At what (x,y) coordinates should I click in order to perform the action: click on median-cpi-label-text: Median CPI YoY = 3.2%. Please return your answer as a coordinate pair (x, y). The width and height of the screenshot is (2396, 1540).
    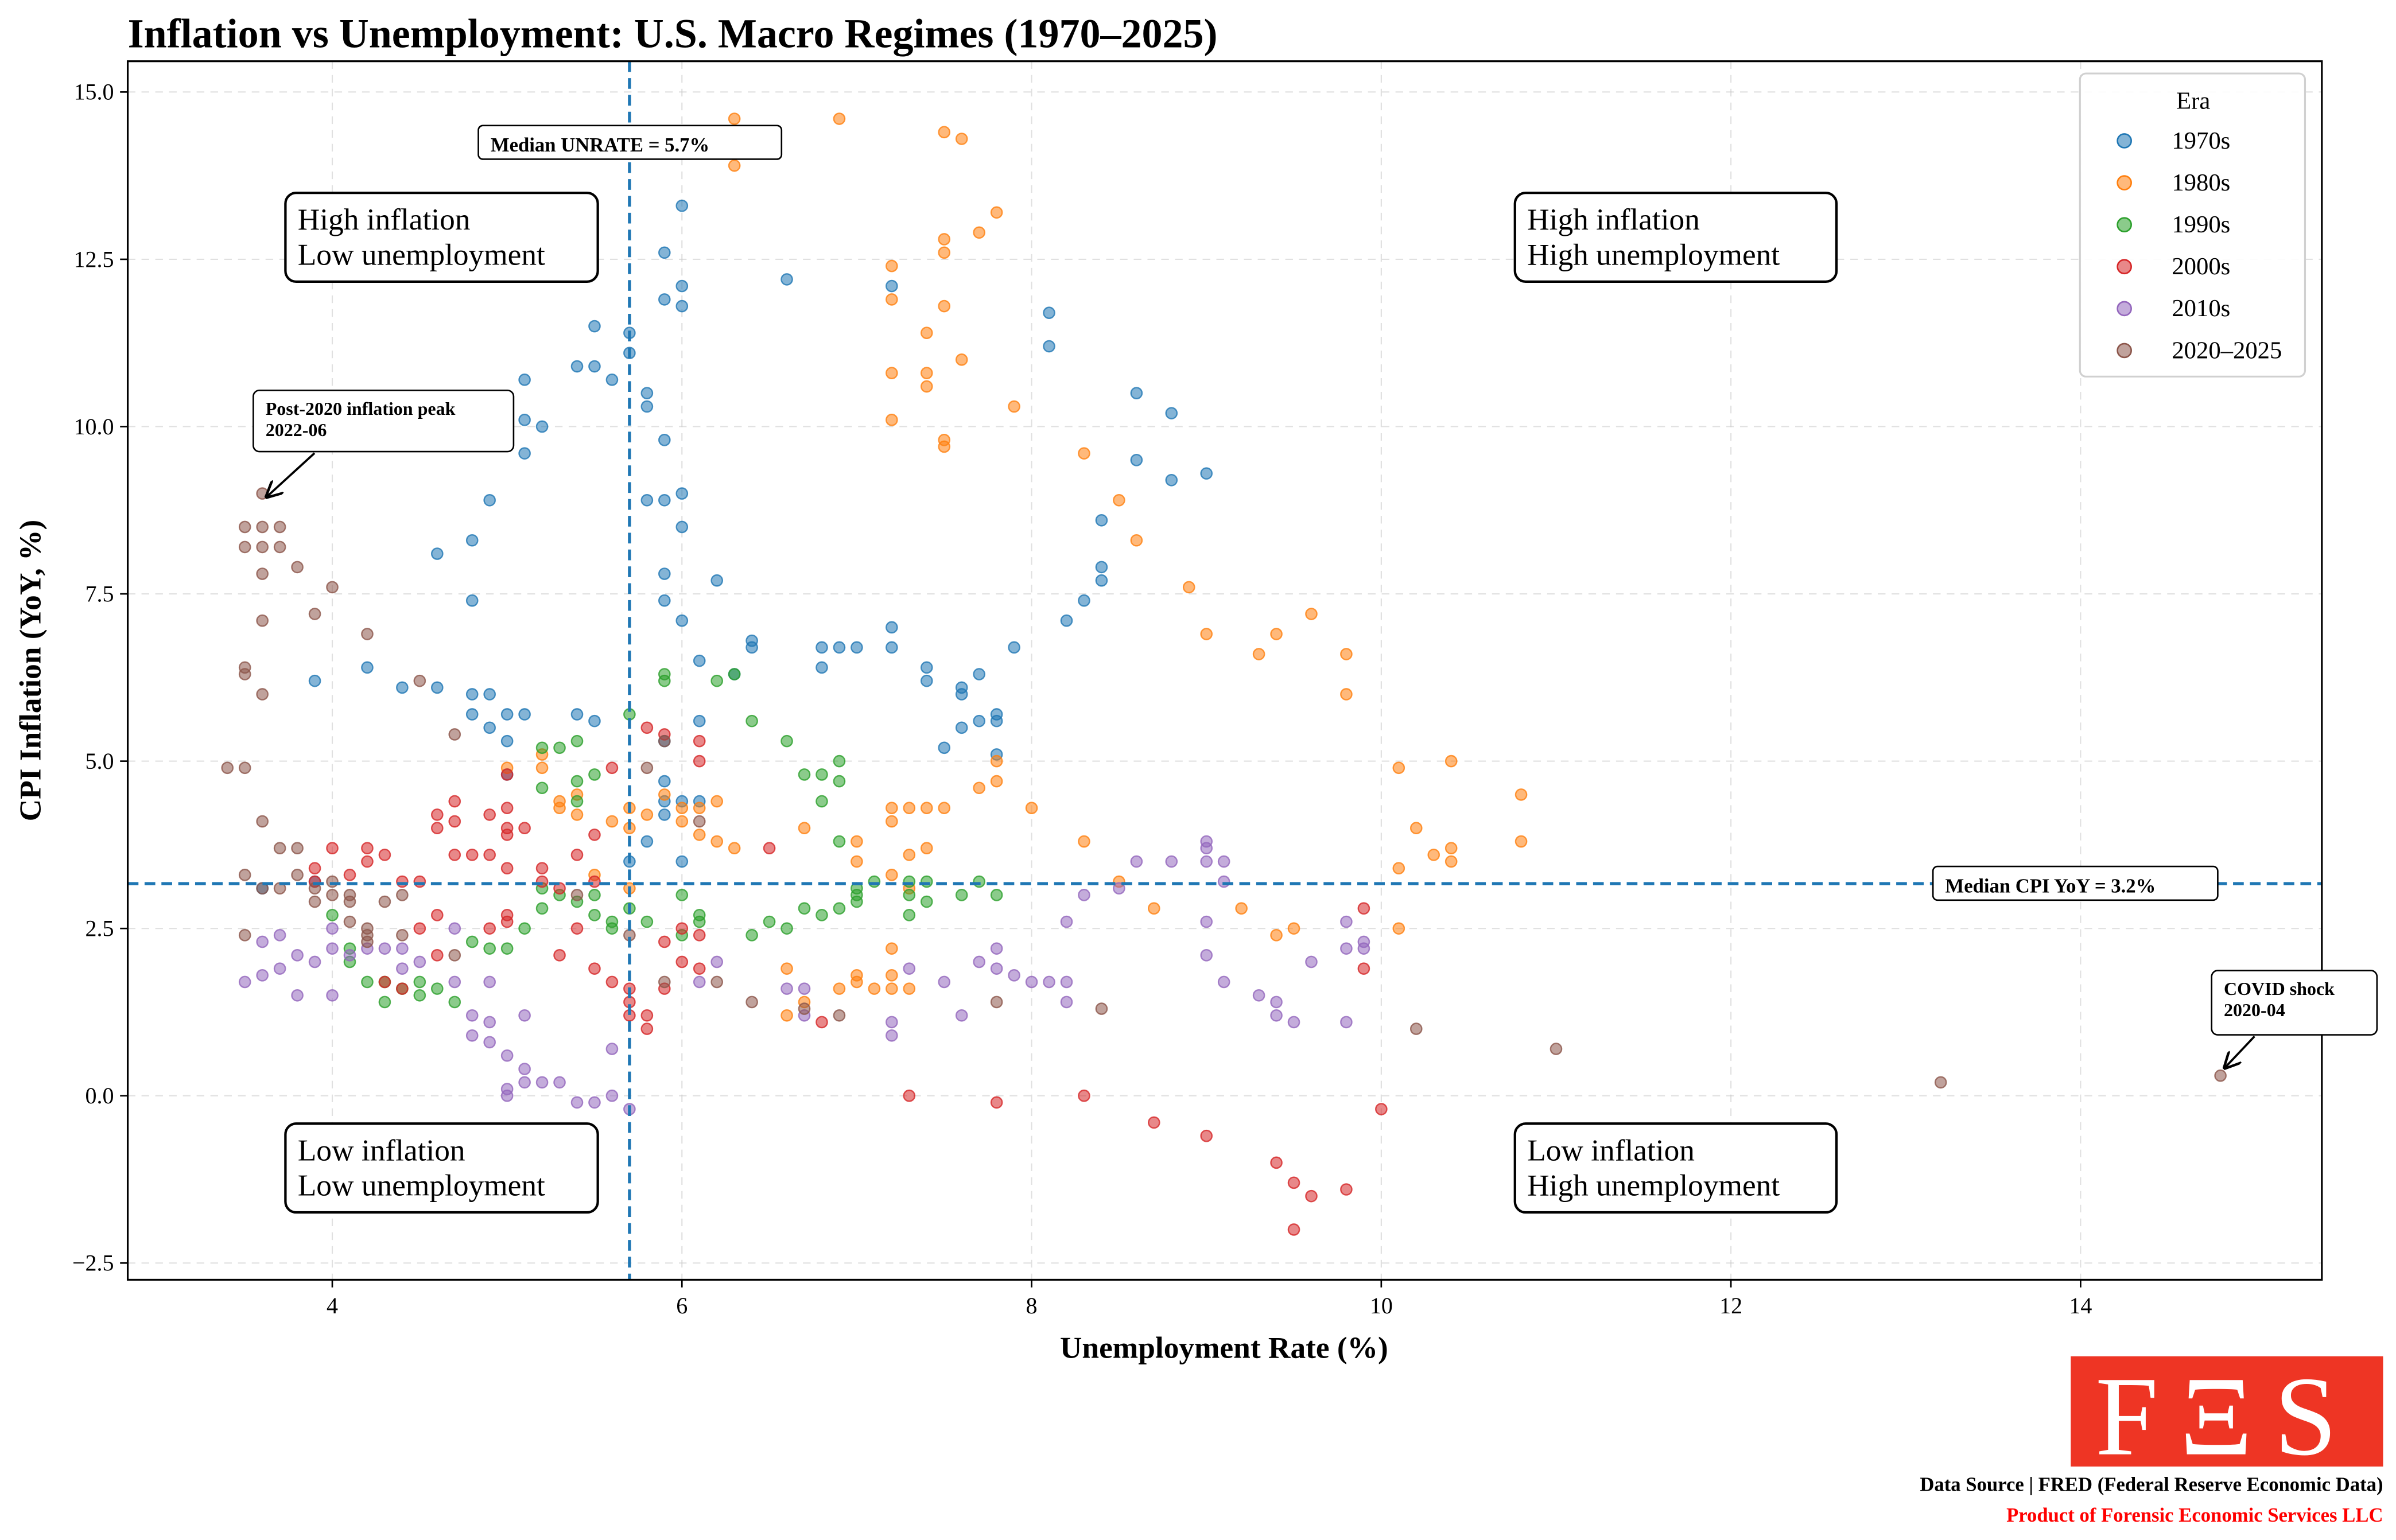
    Looking at the image, I should click on (2050, 885).